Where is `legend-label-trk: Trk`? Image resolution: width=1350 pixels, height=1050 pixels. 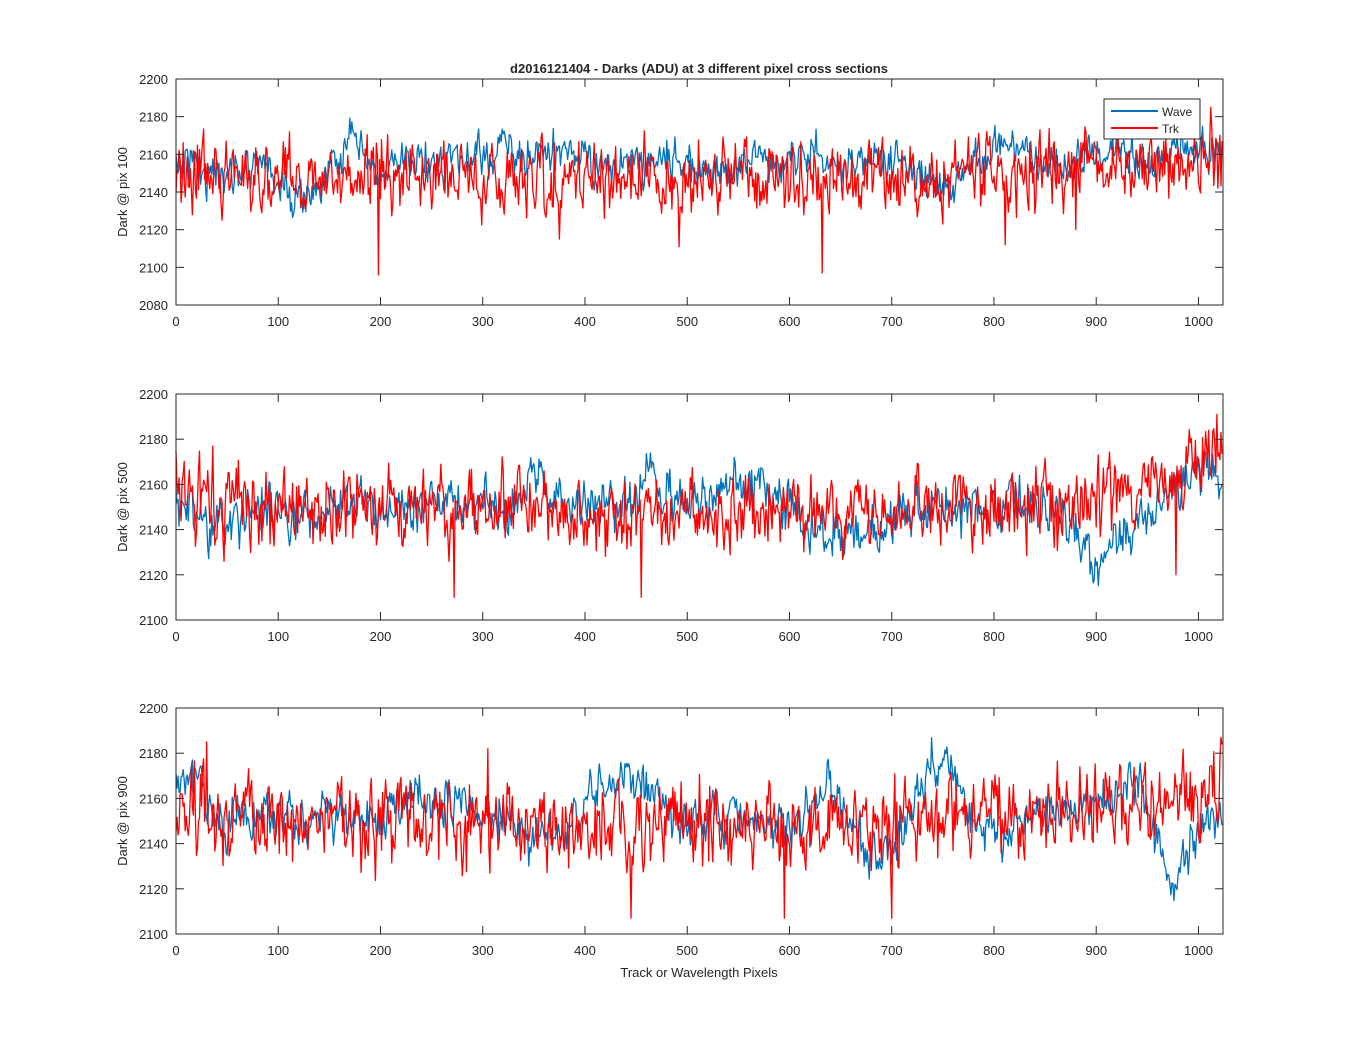
legend-label-trk: Trk is located at coordinates (1171, 129).